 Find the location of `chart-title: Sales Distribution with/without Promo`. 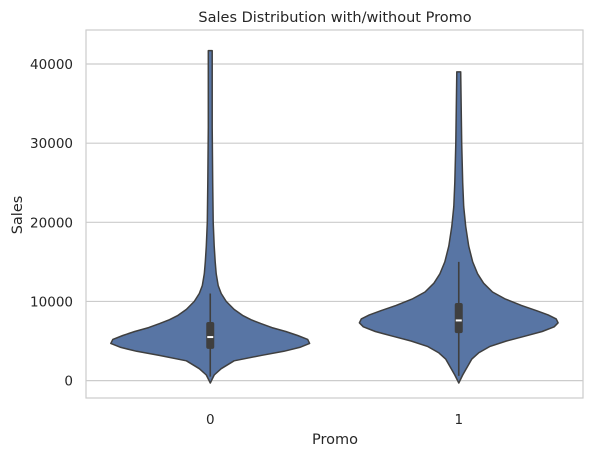

chart-title: Sales Distribution with/without Promo is located at coordinates (334, 18).